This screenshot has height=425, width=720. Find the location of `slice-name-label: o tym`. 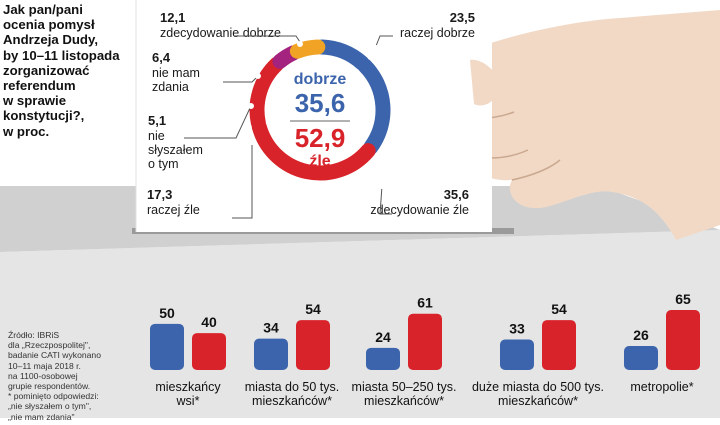

slice-name-label: o tym is located at coordinates (163, 164).